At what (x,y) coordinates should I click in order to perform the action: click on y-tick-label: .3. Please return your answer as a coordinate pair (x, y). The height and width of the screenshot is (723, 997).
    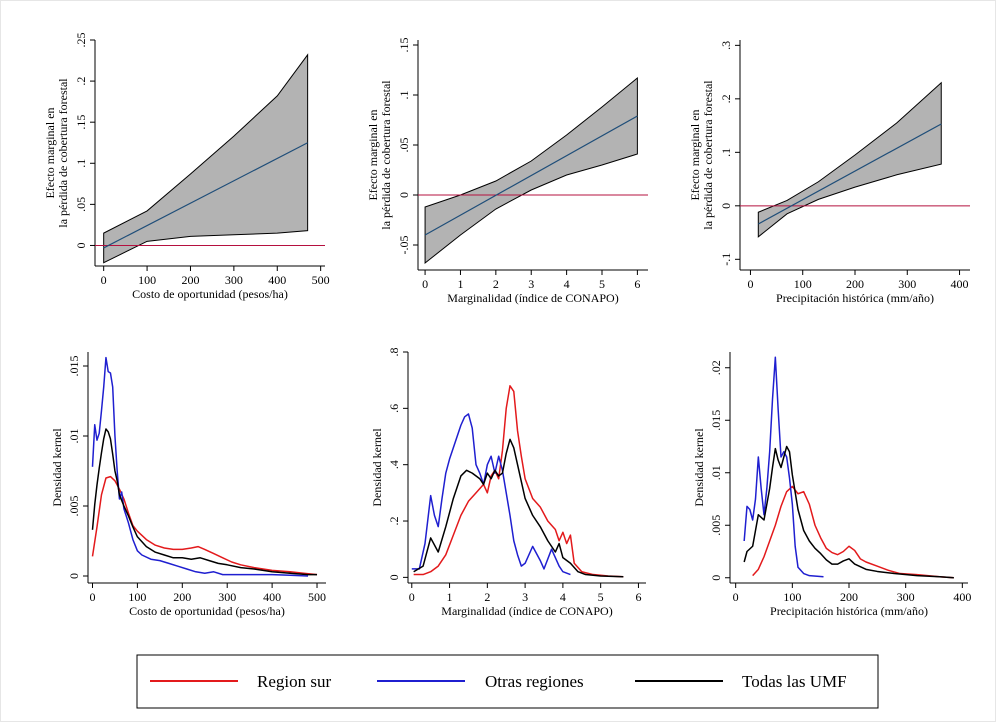
    Looking at the image, I should click on (726, 45).